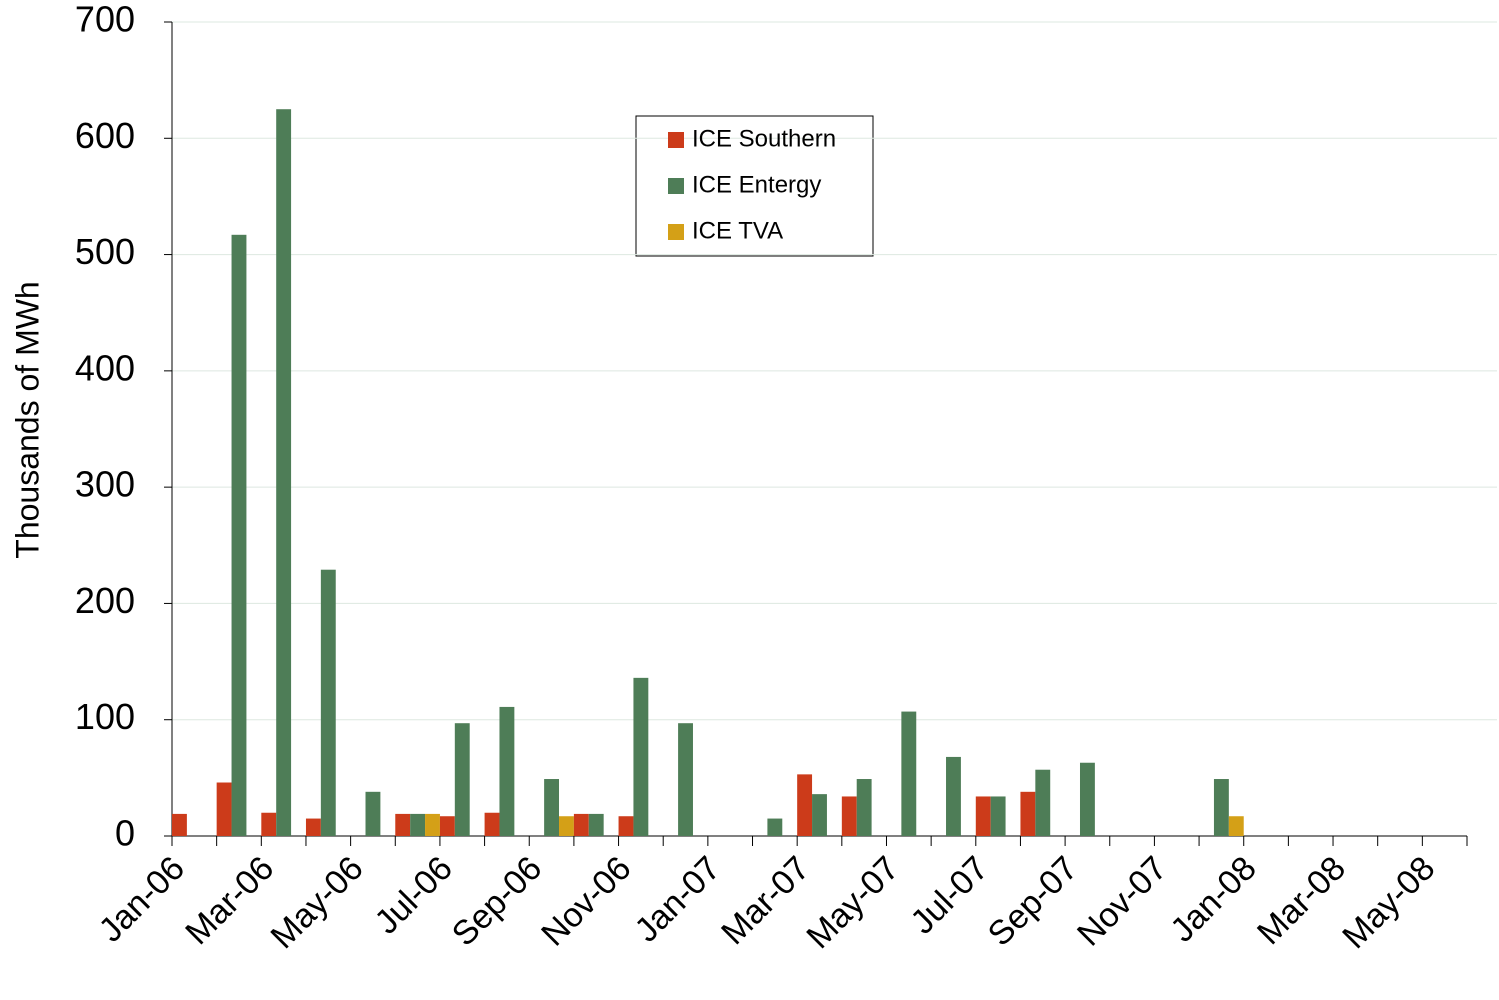 This screenshot has height=1000, width=1499. Describe the element at coordinates (27, 419) in the screenshot. I see `y-axis-label: Thousands of MWh` at that location.